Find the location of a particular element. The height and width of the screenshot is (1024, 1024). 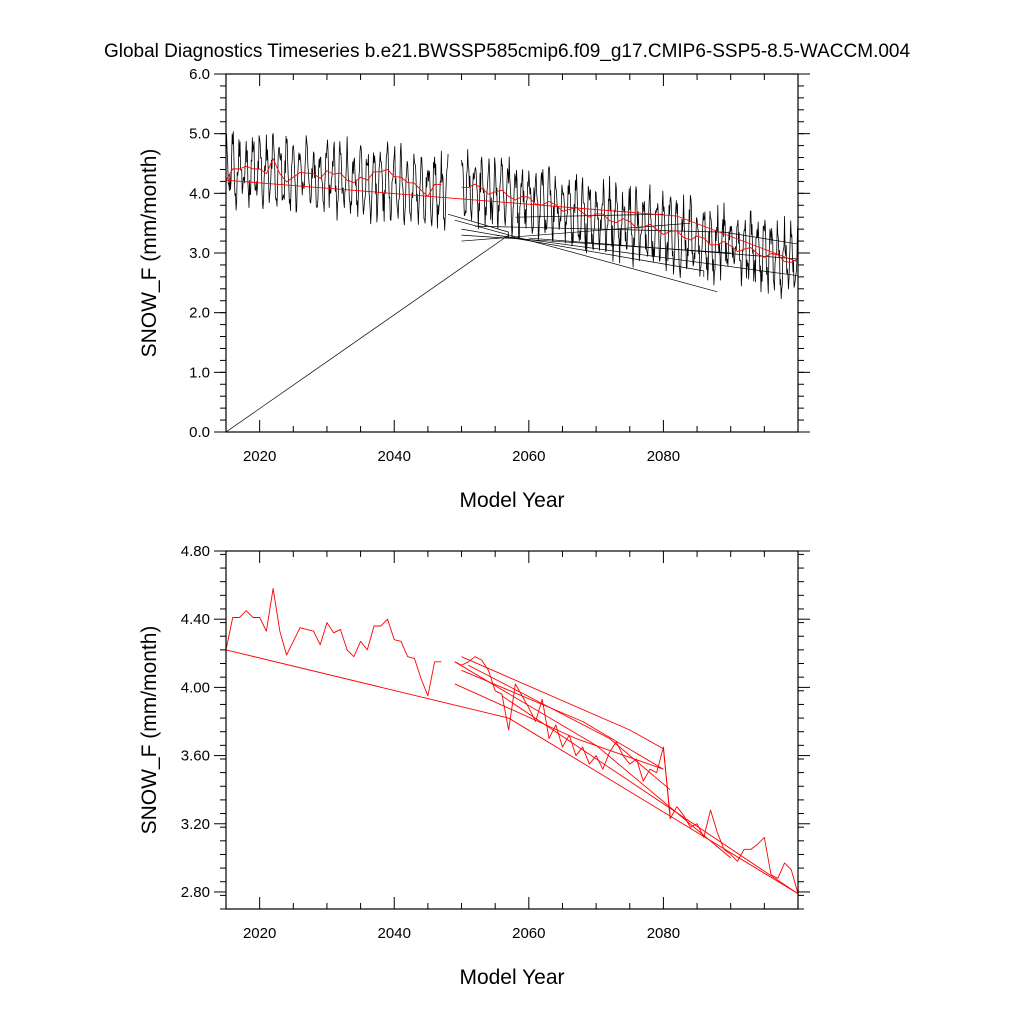

y-tick-label: 1.0 is located at coordinates (199, 372).